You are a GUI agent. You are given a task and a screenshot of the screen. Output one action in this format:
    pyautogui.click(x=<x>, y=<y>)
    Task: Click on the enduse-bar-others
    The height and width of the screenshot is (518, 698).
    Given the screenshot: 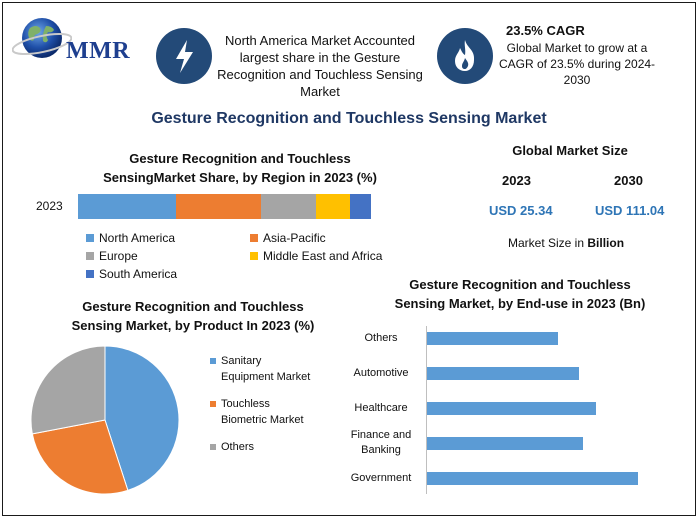 What is the action you would take?
    pyautogui.click(x=492, y=338)
    